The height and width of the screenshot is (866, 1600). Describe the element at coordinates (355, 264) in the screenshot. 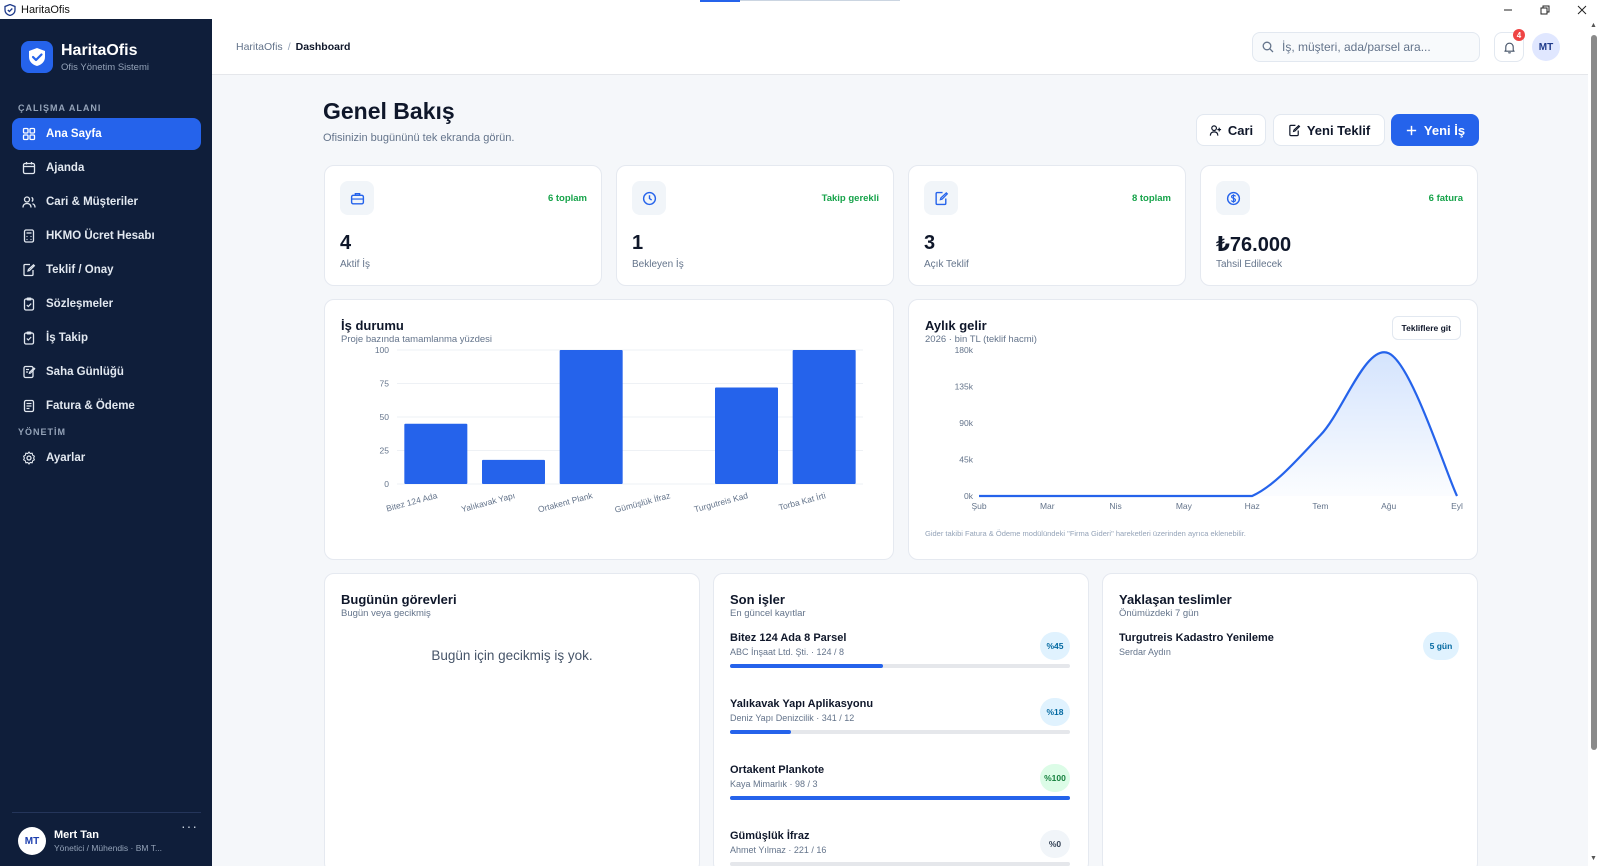

I see `stat-label: Aktif İş` at that location.